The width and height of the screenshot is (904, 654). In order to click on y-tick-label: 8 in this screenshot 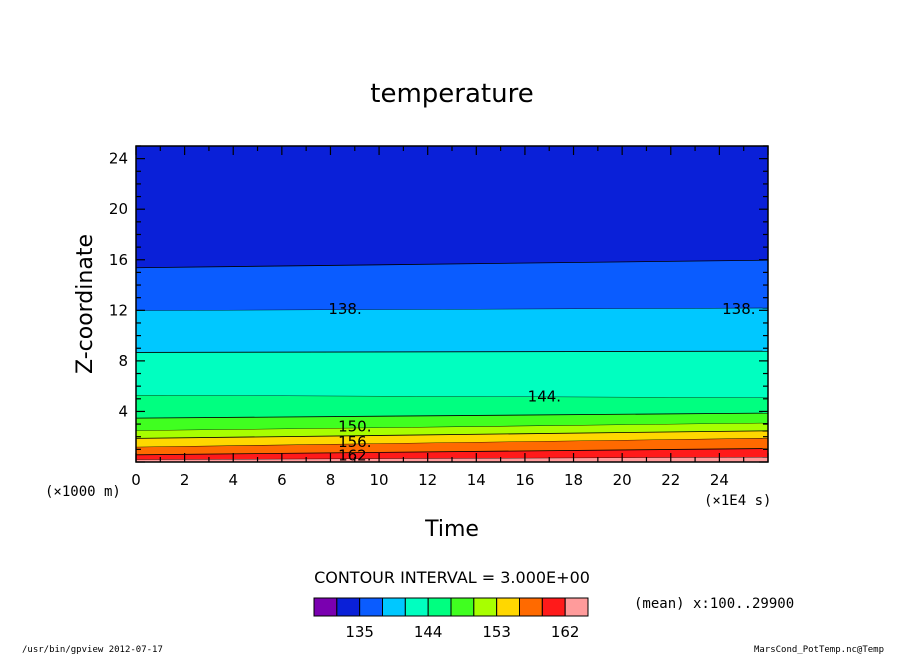, I will do `click(123, 361)`.